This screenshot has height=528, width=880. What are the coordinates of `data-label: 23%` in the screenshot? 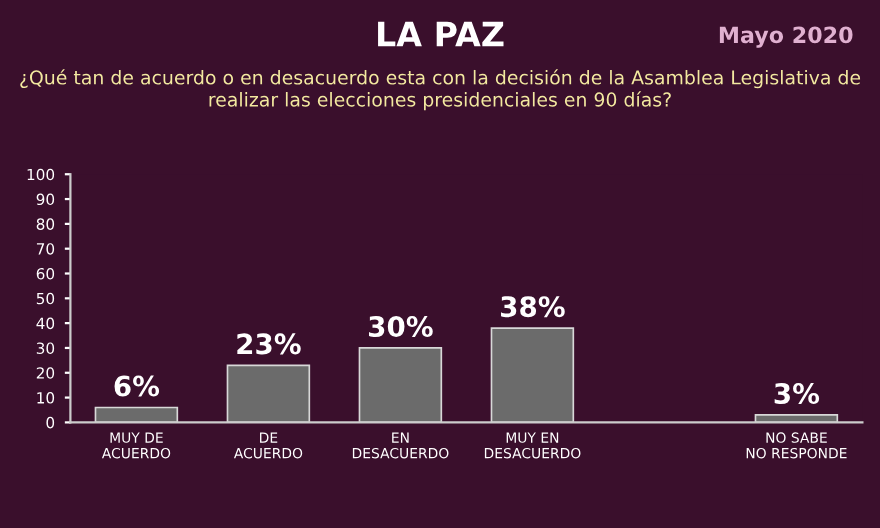 It's located at (269, 344).